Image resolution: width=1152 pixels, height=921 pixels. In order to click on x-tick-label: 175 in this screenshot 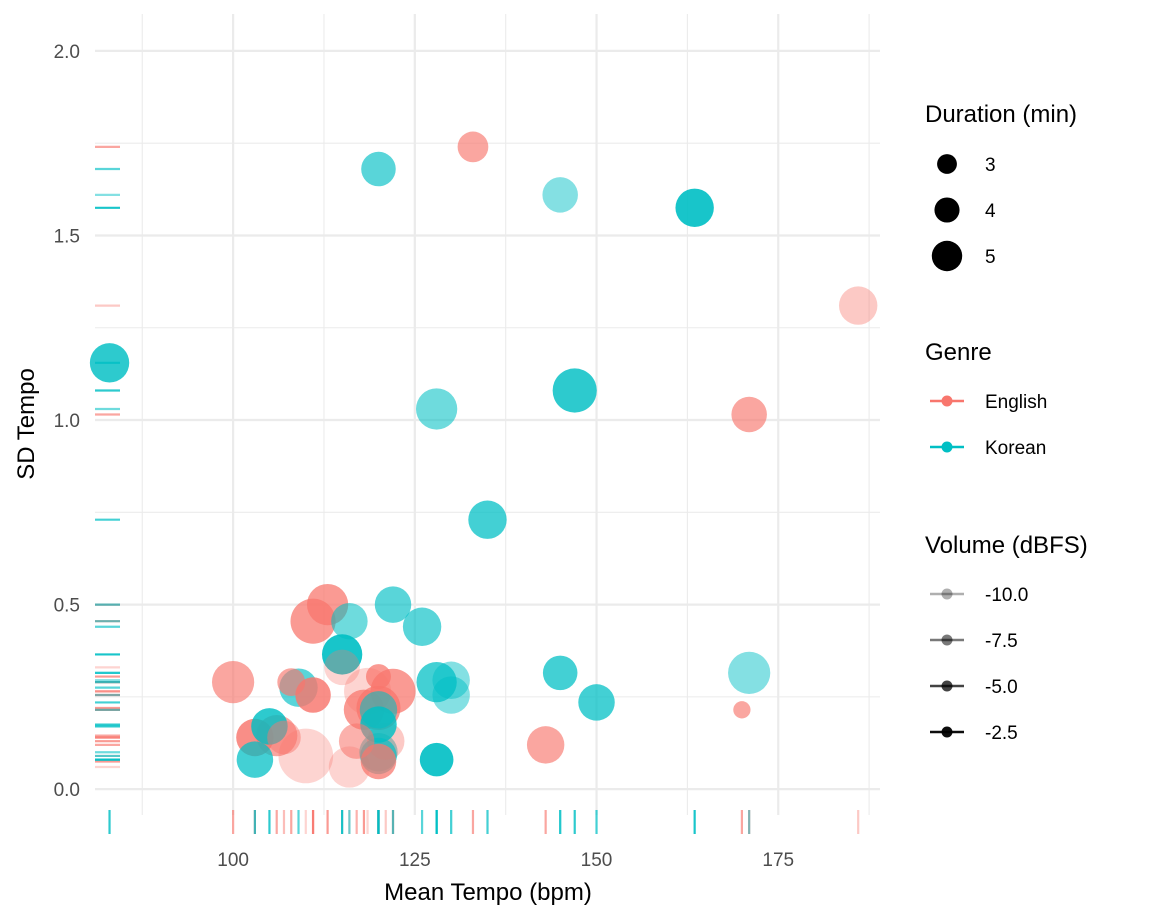, I will do `click(778, 860)`.